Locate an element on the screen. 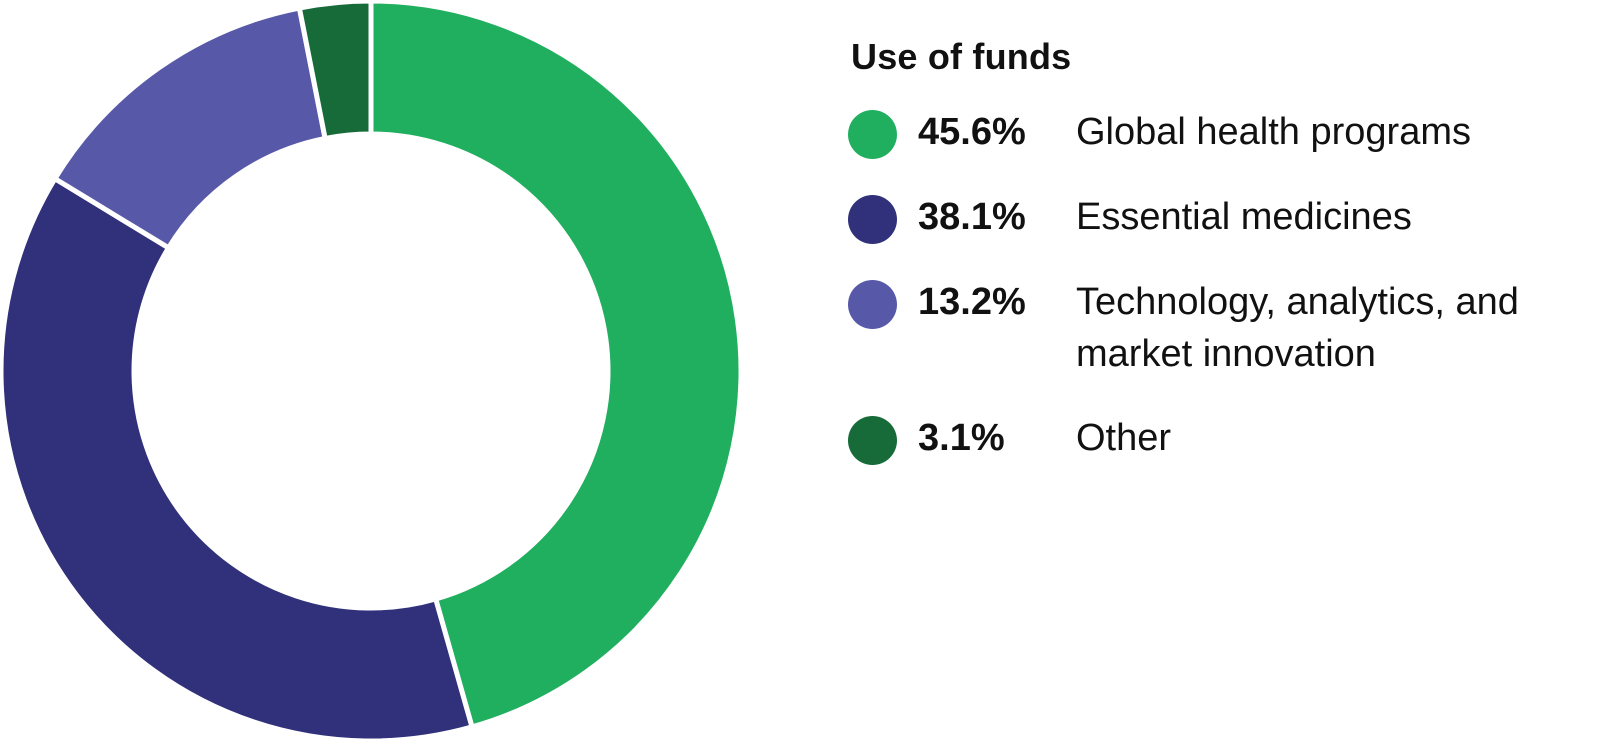  slice-other is located at coordinates (335, 71).